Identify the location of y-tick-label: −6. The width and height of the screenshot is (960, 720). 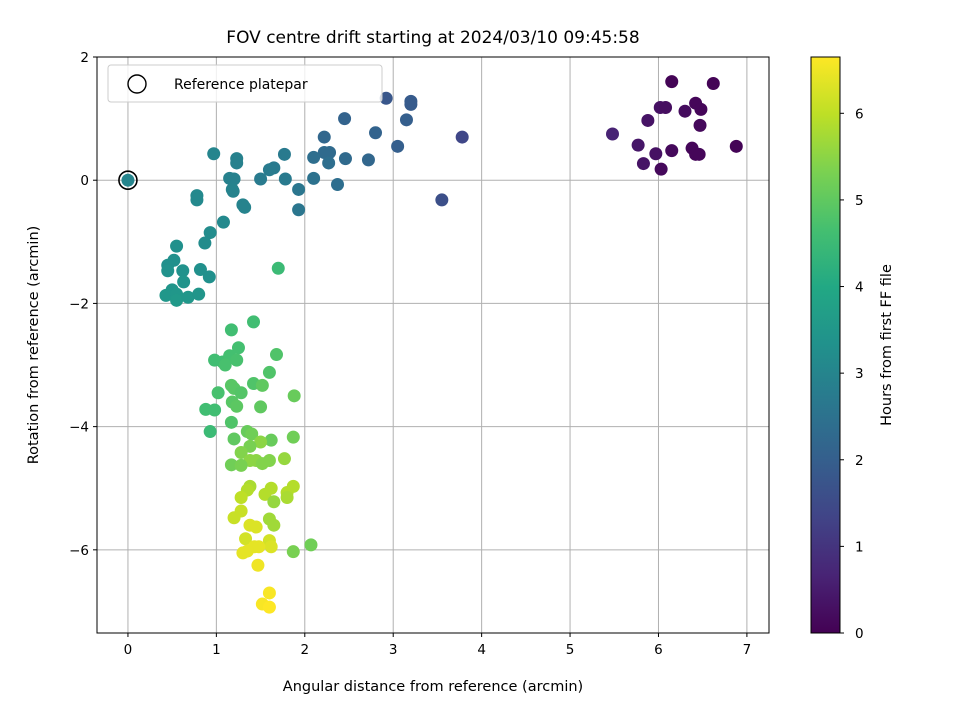
(79, 551).